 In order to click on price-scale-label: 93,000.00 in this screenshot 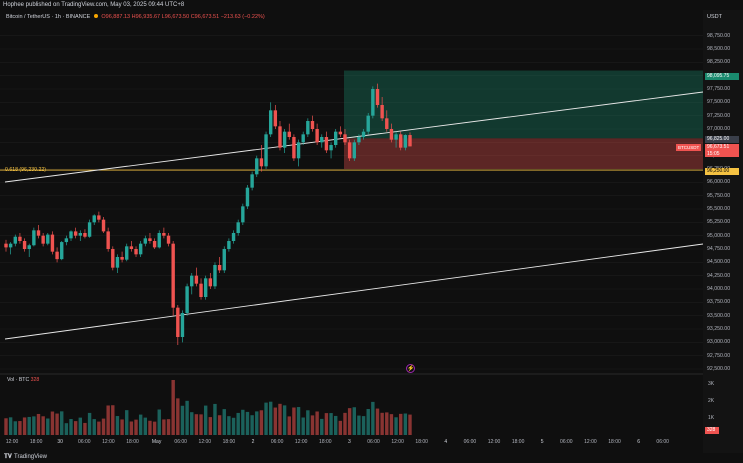, I will do `click(719, 342)`.